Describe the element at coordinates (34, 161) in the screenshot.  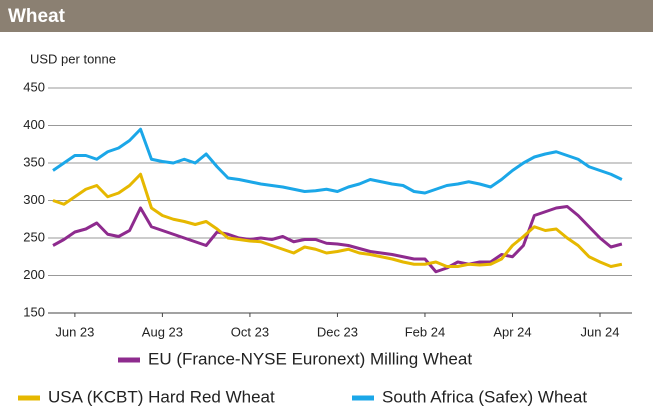
I see `y-tick-label: 350` at that location.